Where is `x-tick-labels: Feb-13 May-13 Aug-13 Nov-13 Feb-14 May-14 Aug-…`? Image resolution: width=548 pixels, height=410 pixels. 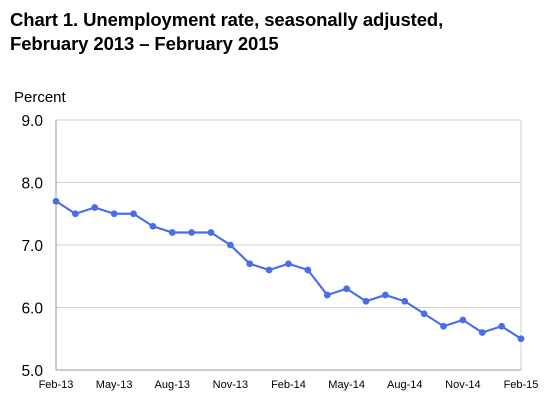
x-tick-labels: Feb-13 May-13 Aug-13 Nov-13 Feb-14 May-14 Aug-… is located at coordinates (289, 385).